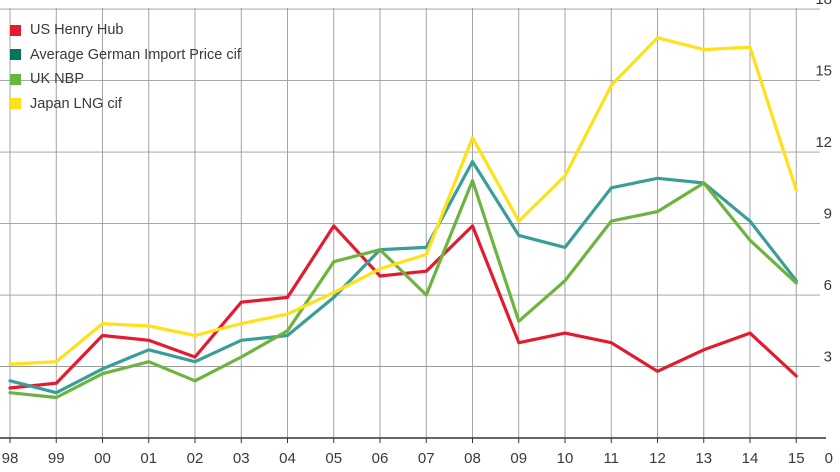  What do you see at coordinates (380, 458) in the screenshot?
I see `x-tick-label: 06` at bounding box center [380, 458].